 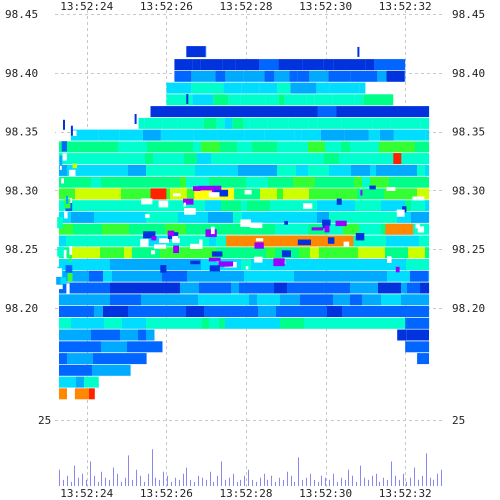 I want to click on y-tick-label-right: 98.30, so click(x=468, y=190).